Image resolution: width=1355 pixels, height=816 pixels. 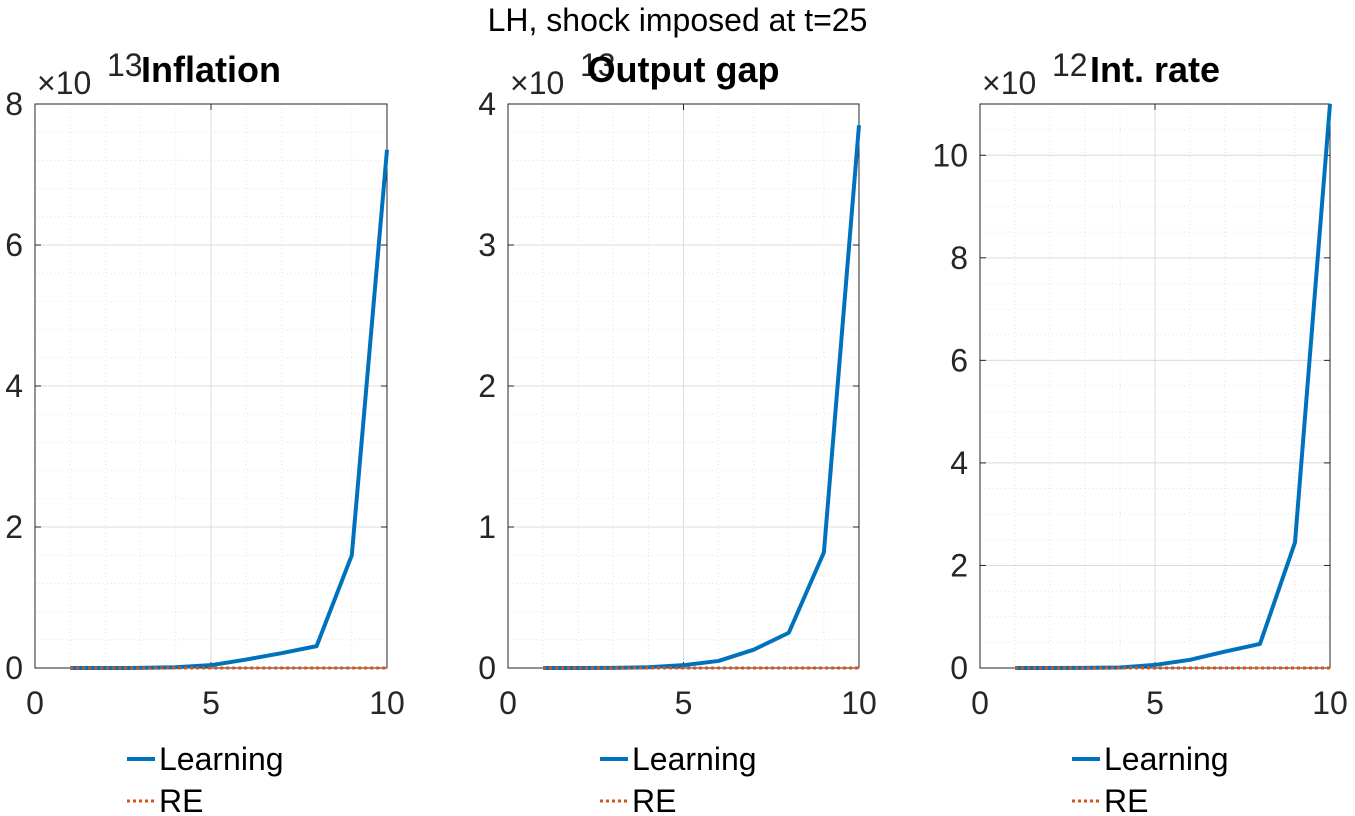 What do you see at coordinates (211, 69) in the screenshot?
I see `axes-title: Inflation` at bounding box center [211, 69].